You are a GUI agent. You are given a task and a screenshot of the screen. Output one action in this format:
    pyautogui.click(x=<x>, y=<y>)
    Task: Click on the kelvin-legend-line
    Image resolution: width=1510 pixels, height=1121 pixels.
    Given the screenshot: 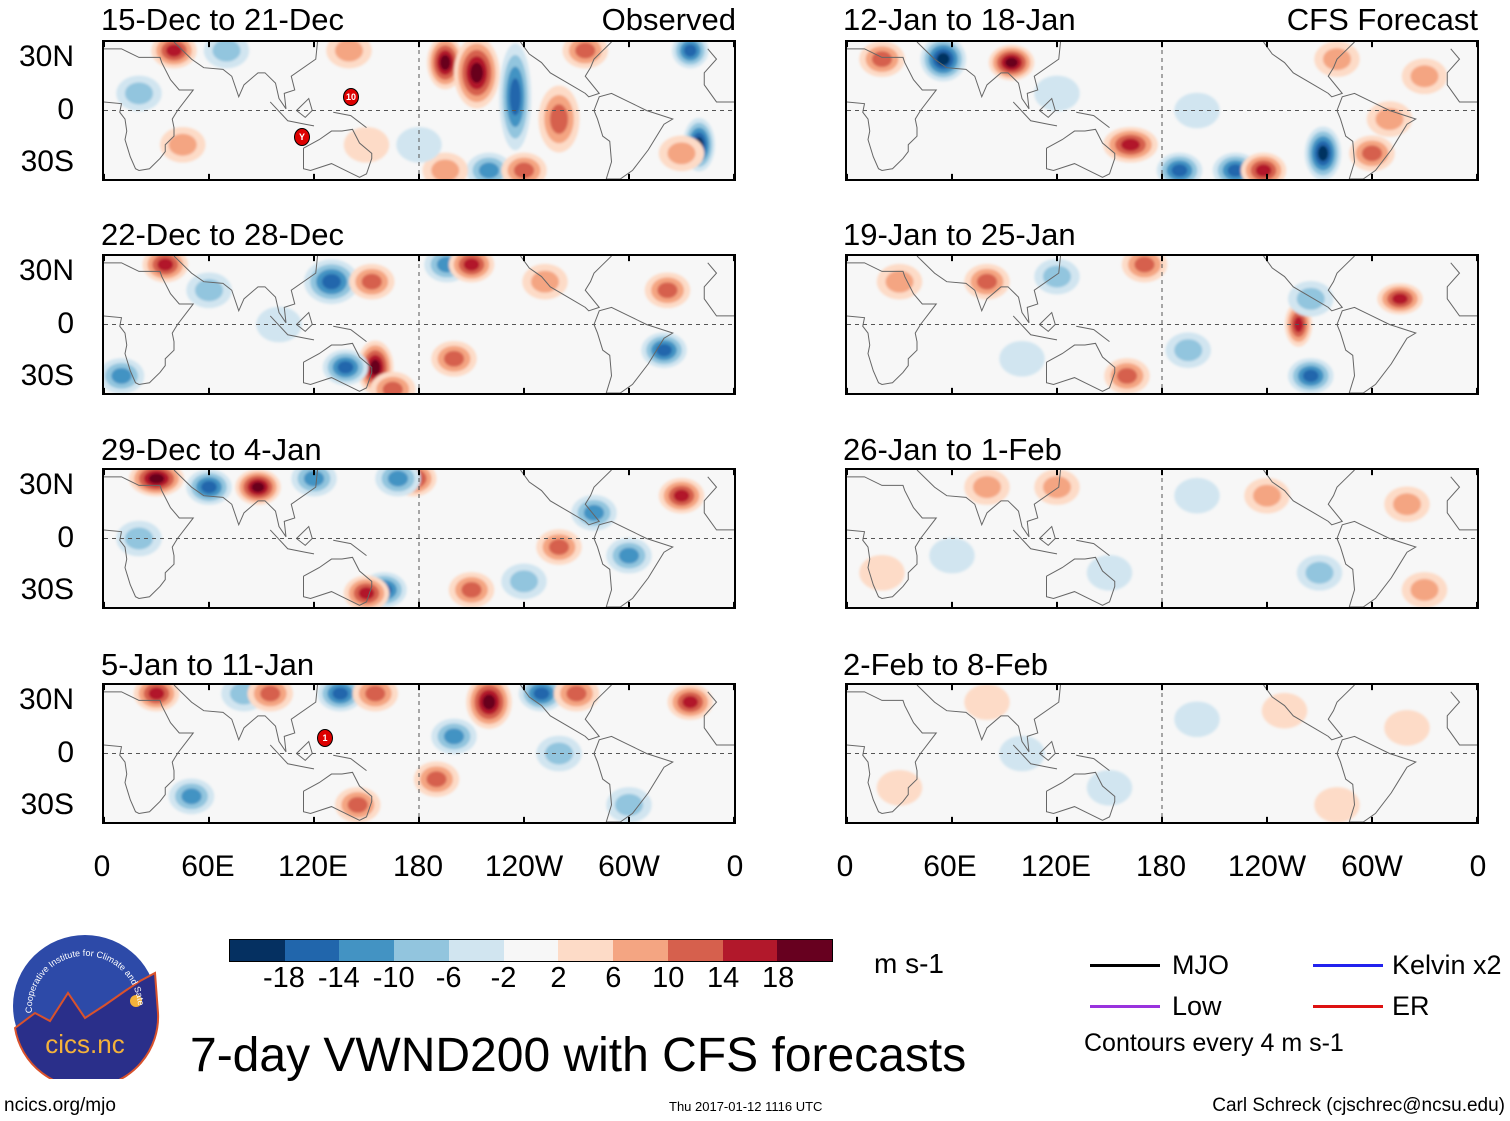 What is the action you would take?
    pyautogui.click(x=1348, y=965)
    